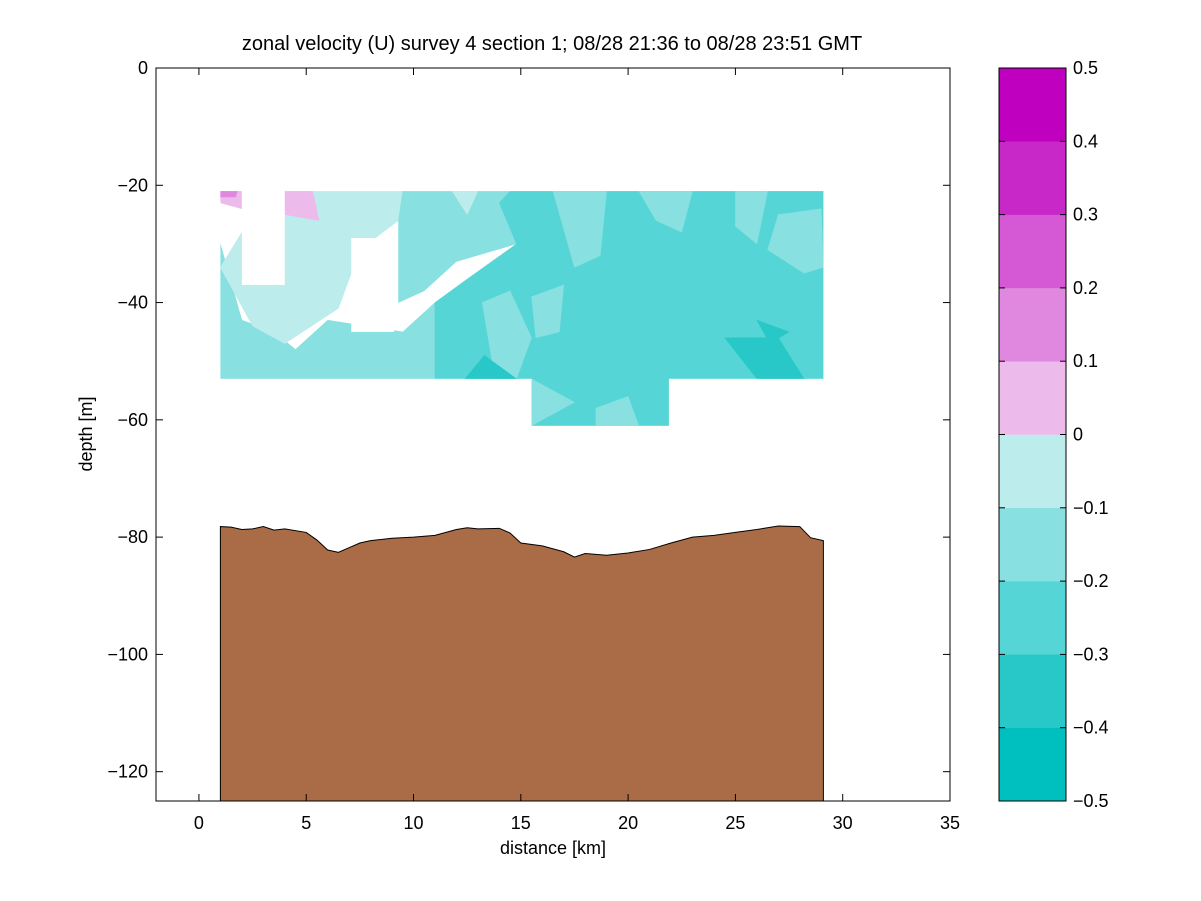 The width and height of the screenshot is (1201, 901). What do you see at coordinates (132, 303) in the screenshot?
I see `y-tick-label: −40` at bounding box center [132, 303].